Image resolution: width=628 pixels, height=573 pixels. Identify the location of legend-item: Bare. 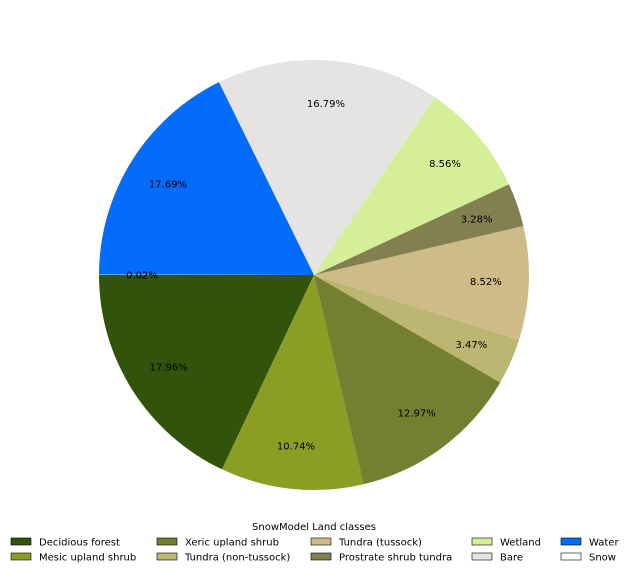
(497, 558).